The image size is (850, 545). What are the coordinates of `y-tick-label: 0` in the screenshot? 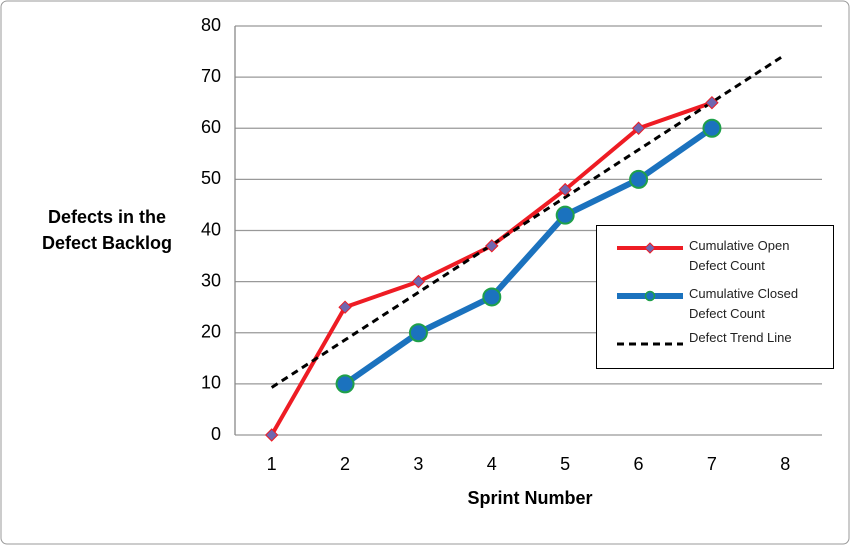 It's located at (216, 434).